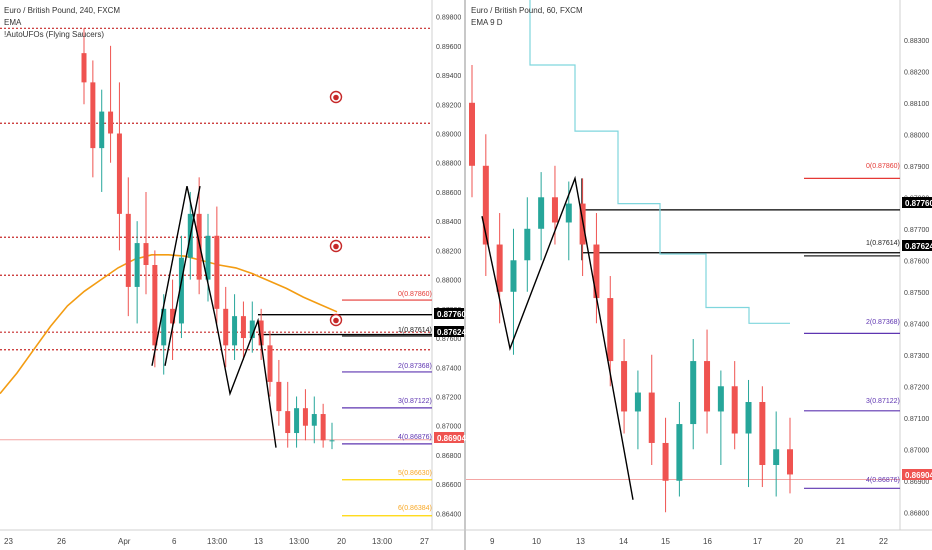  What do you see at coordinates (916, 450) in the screenshot?
I see `right-y-tick-13: 0.87000` at bounding box center [916, 450].